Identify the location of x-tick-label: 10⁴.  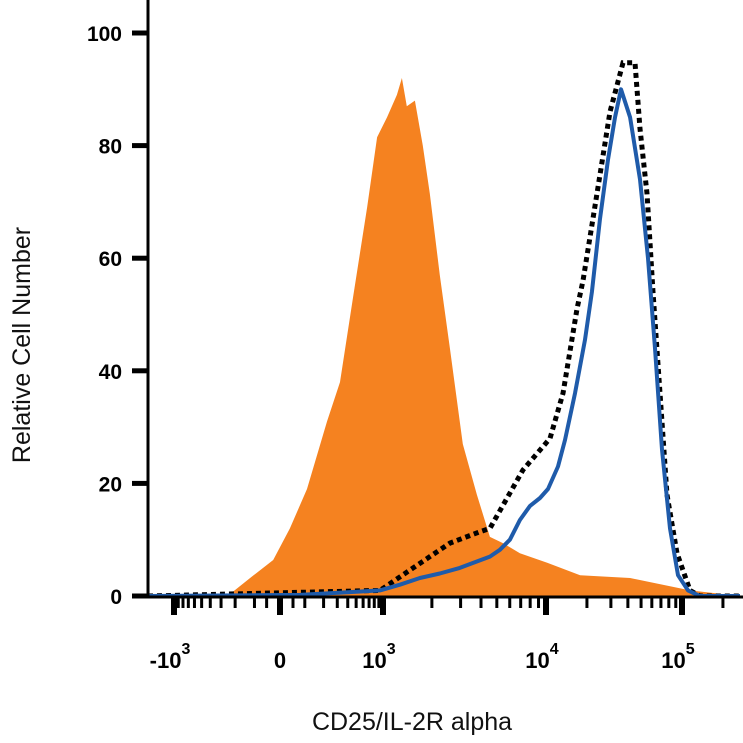
(541, 657).